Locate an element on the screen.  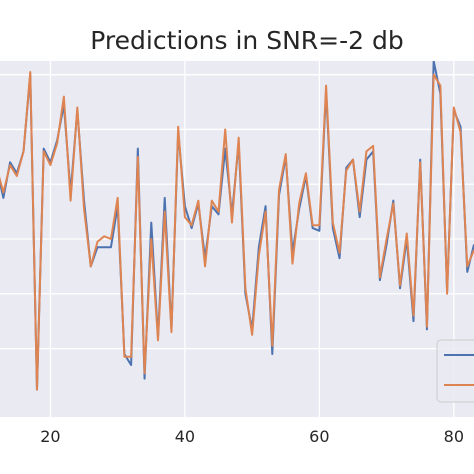
x-tick-label: 20 is located at coordinates (50, 436).